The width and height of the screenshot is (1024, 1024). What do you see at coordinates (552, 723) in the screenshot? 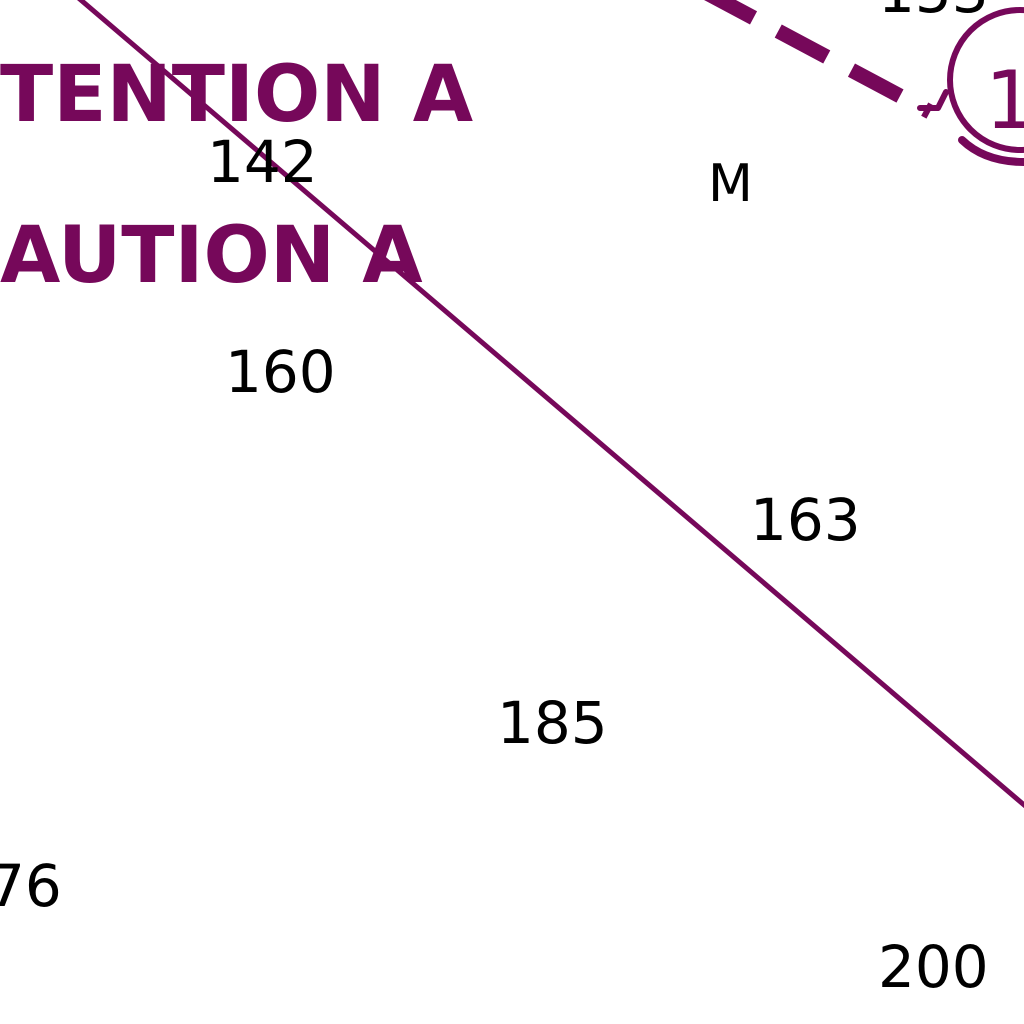
I see `sounding-185: 185` at bounding box center [552, 723].